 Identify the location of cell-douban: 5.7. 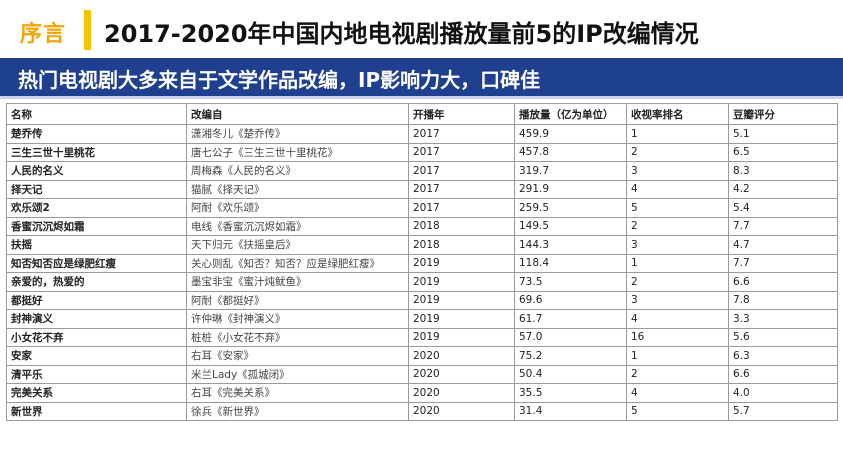
(783, 411).